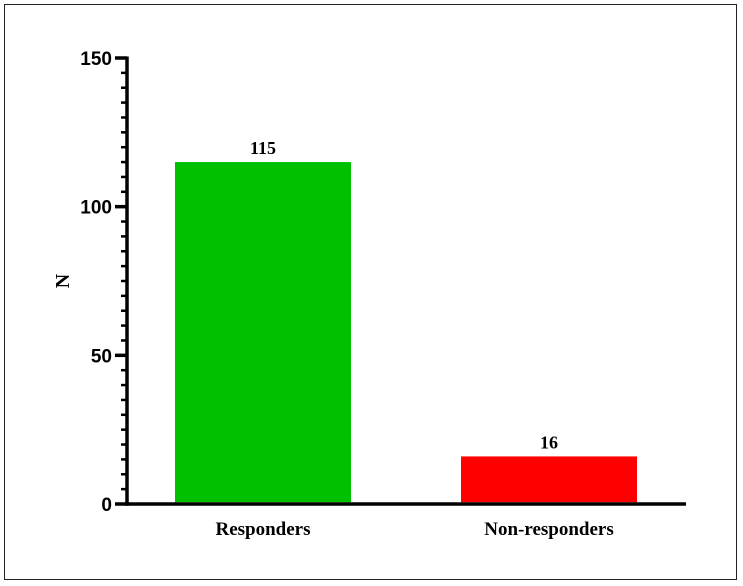 The image size is (743, 586). I want to click on bar-non-responders, so click(549, 479).